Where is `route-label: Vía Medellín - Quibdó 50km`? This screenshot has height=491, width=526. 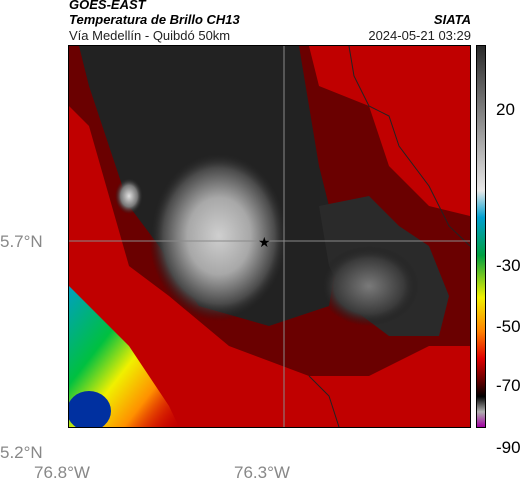 route-label: Vía Medellín - Quibdó 50km is located at coordinates (150, 35).